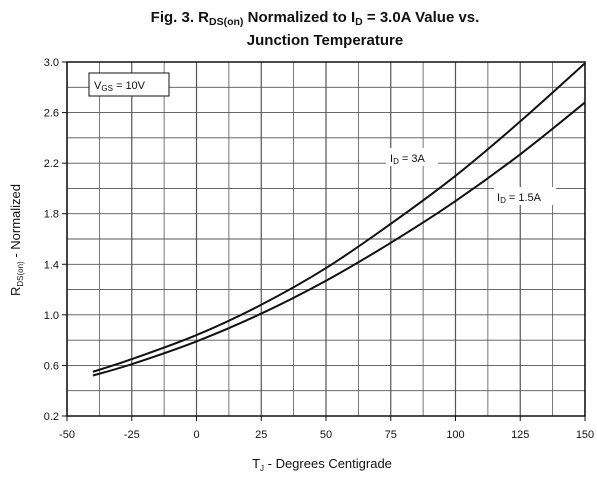 This screenshot has width=597, height=480. I want to click on series-label-1-5a: ID = 1.5A, so click(525, 196).